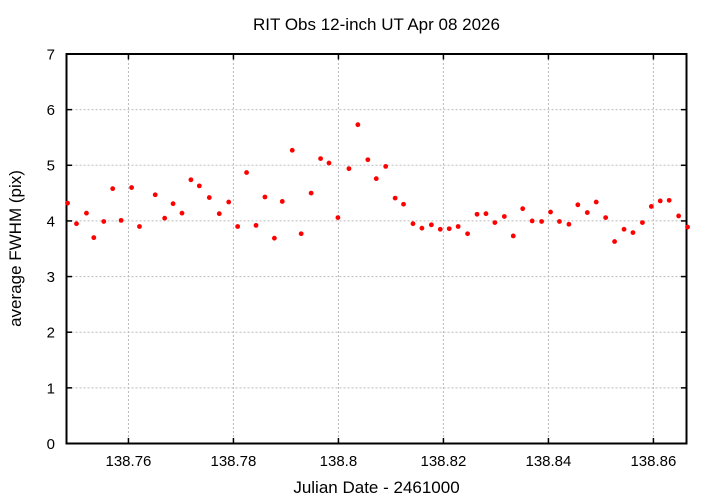 The width and height of the screenshot is (720, 504). What do you see at coordinates (129, 461) in the screenshot?
I see `x-tick-label: 138.76` at bounding box center [129, 461].